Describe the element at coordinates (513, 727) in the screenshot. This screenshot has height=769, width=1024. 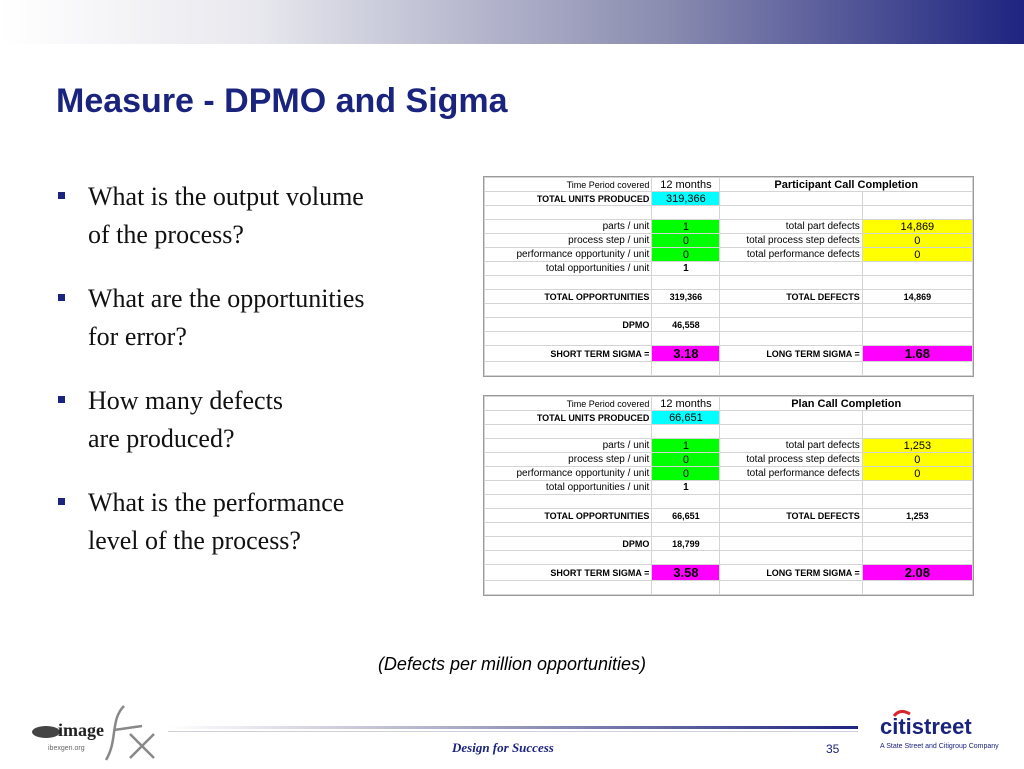
I see `footer-line` at that location.